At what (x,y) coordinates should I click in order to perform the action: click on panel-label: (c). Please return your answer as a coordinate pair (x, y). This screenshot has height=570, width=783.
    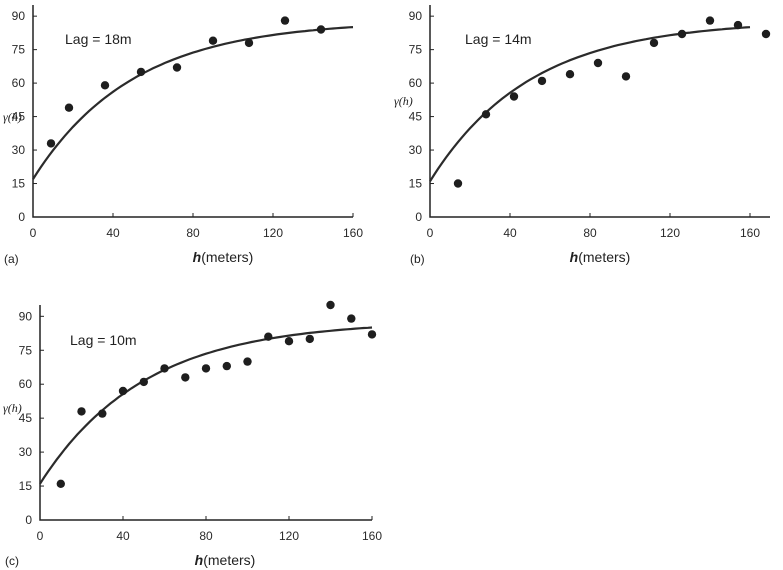
    Looking at the image, I should click on (12, 561).